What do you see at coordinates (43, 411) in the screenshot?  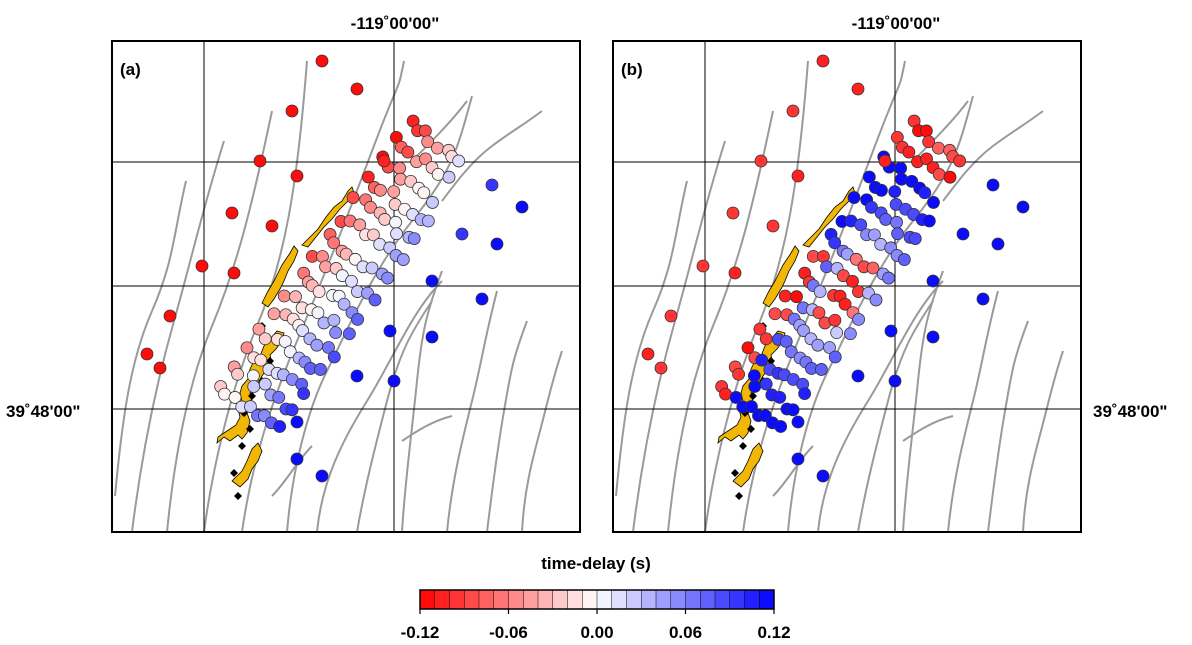 I see `latitude-label-a: 39˚48'00"` at bounding box center [43, 411].